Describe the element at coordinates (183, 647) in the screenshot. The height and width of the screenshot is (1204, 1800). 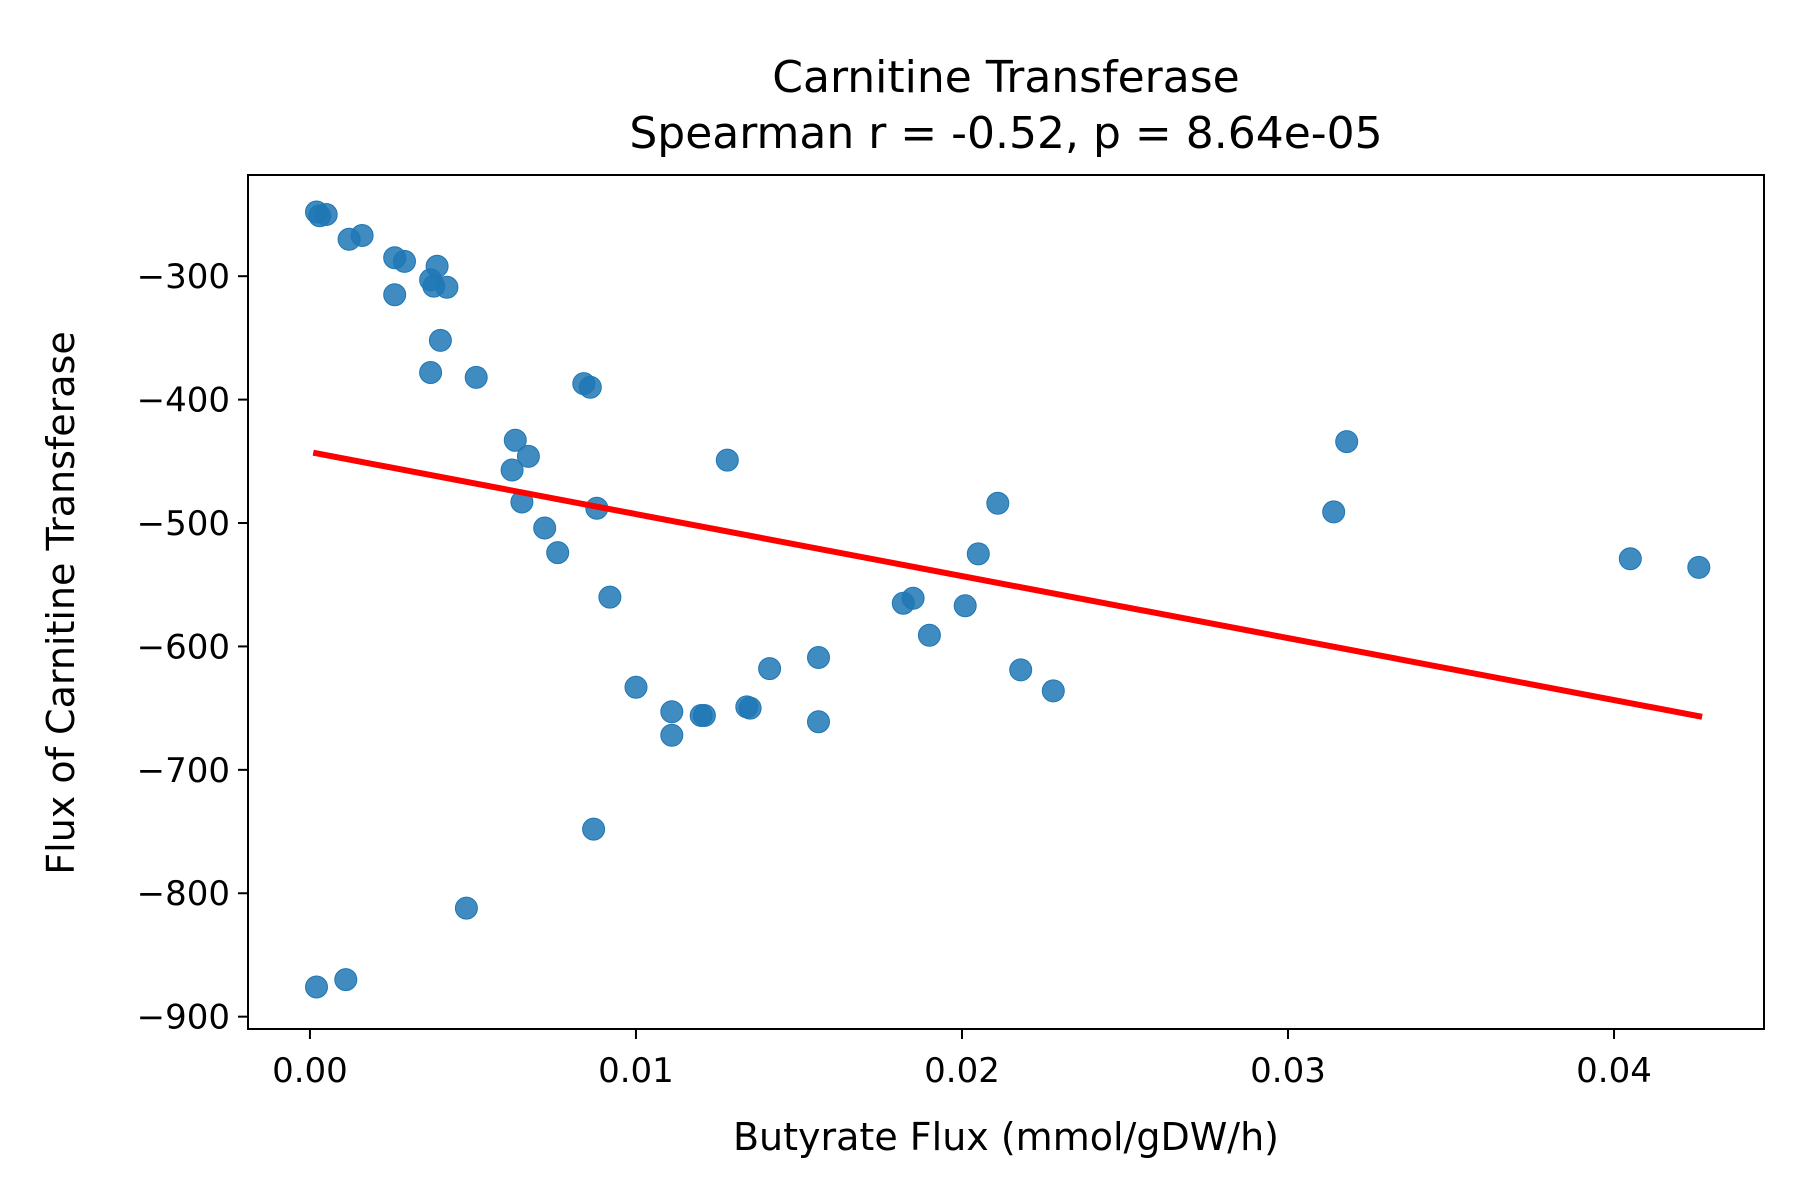
I see `y-tick-label: −600` at that location.